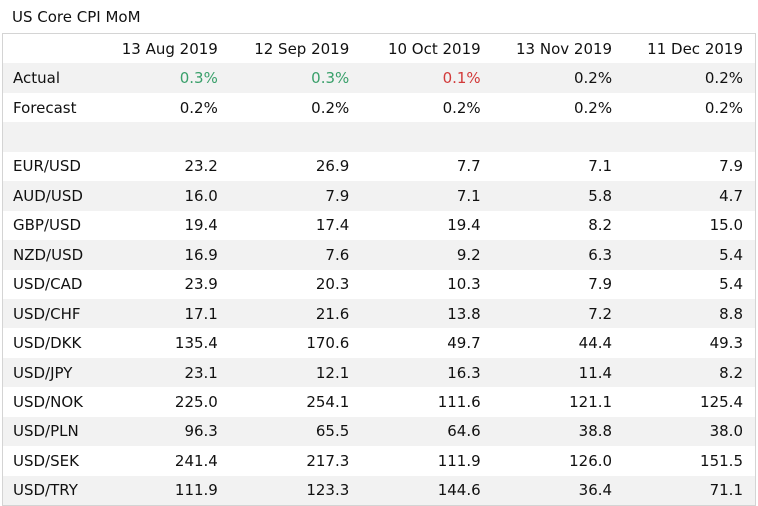 Image resolution: width=758 pixels, height=506 pixels. Describe the element at coordinates (591, 460) in the screenshot. I see `pair-value: 126.0` at that location.